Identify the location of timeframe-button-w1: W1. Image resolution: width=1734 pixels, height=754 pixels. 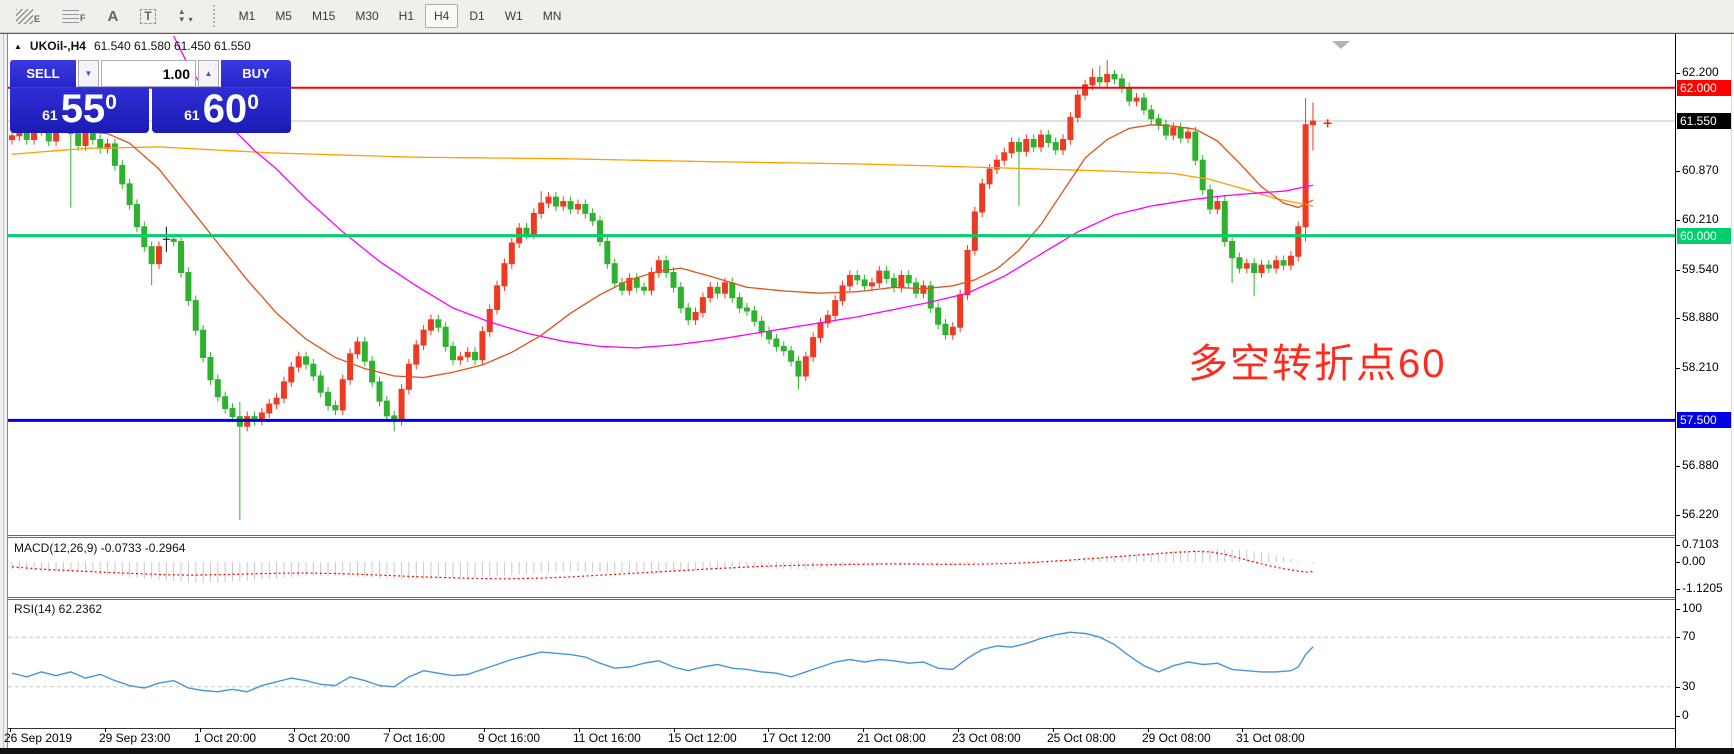
(513, 16).